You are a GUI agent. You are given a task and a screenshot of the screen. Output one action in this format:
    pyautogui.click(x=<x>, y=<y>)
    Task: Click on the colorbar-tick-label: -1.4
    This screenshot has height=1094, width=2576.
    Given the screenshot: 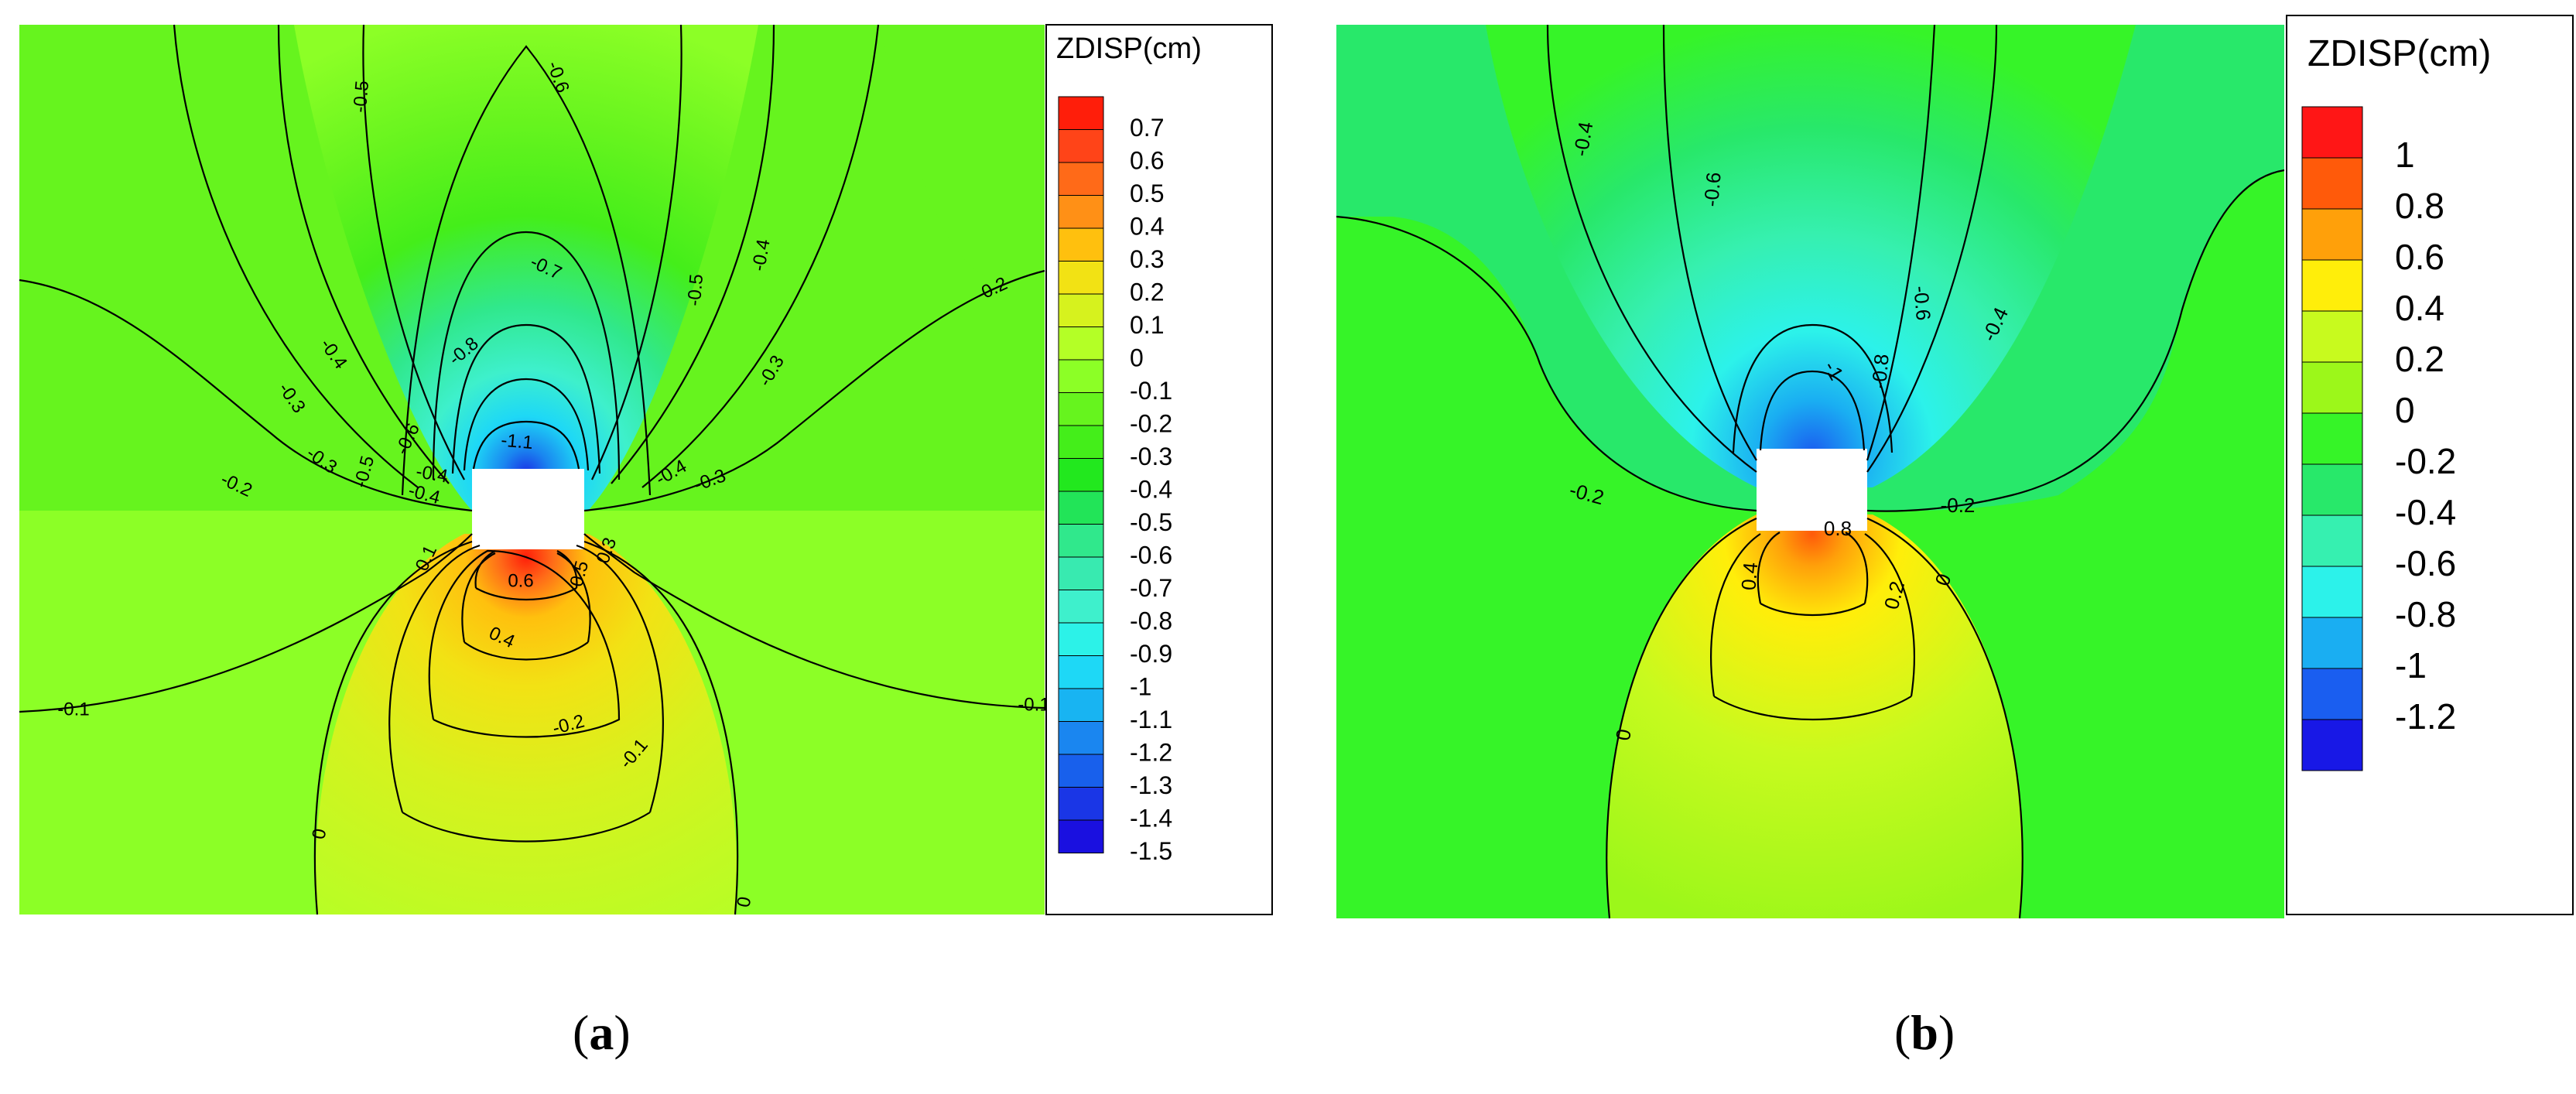 What is the action you would take?
    pyautogui.click(x=1151, y=818)
    